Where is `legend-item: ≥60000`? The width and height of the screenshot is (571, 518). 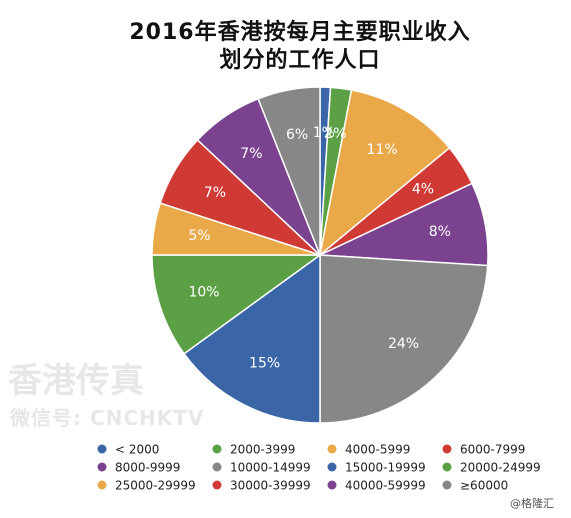
legend-item: ≥60000 is located at coordinates (475, 486).